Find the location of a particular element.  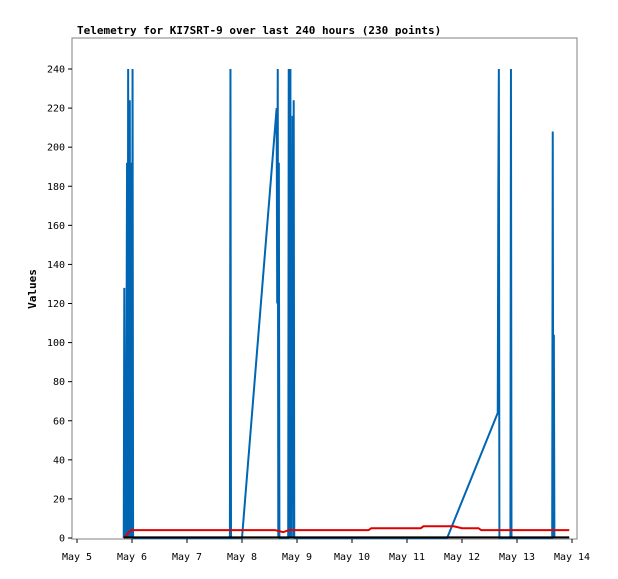

y-tick-label: 180 is located at coordinates (56, 187).